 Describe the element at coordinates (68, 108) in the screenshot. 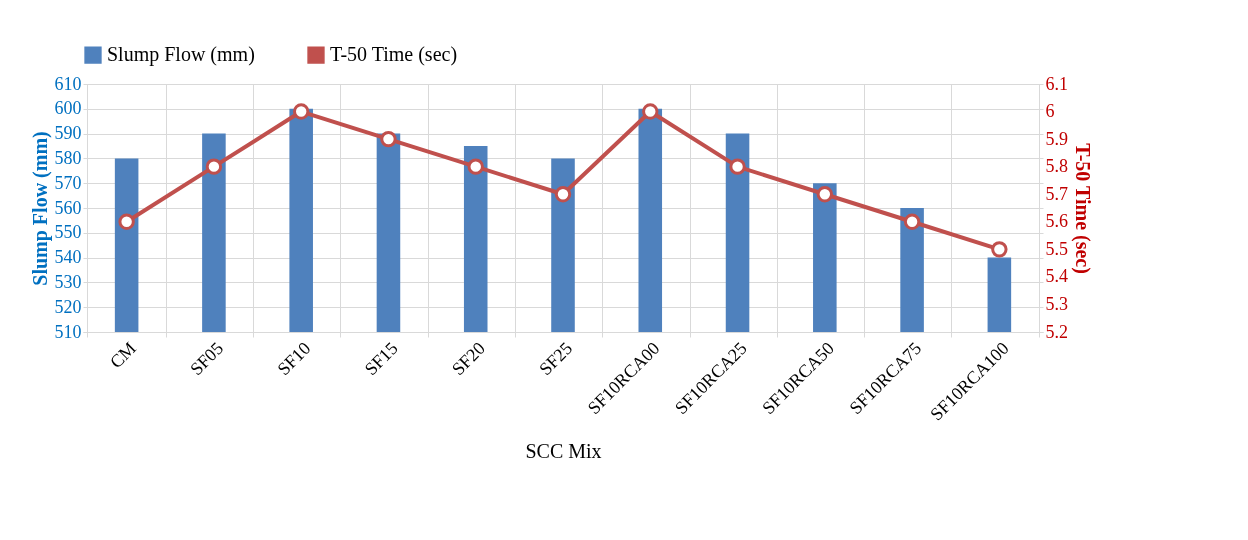

I see `y-tick-label: 600` at that location.